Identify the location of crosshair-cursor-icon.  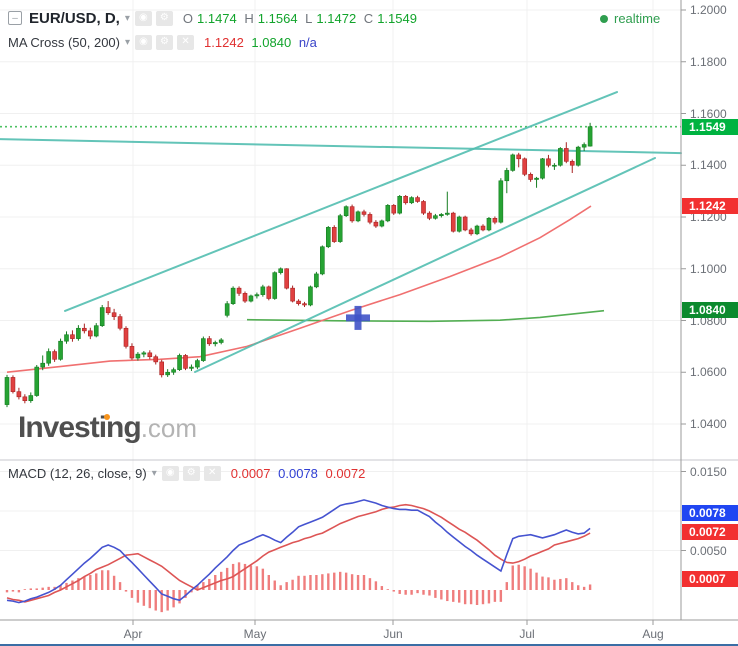
(358, 317).